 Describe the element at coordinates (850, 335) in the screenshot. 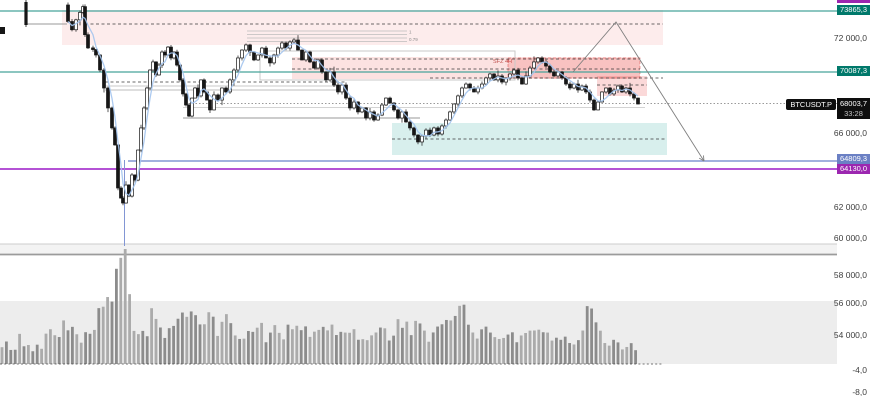

I see `axis-label: 54 000,0` at that location.